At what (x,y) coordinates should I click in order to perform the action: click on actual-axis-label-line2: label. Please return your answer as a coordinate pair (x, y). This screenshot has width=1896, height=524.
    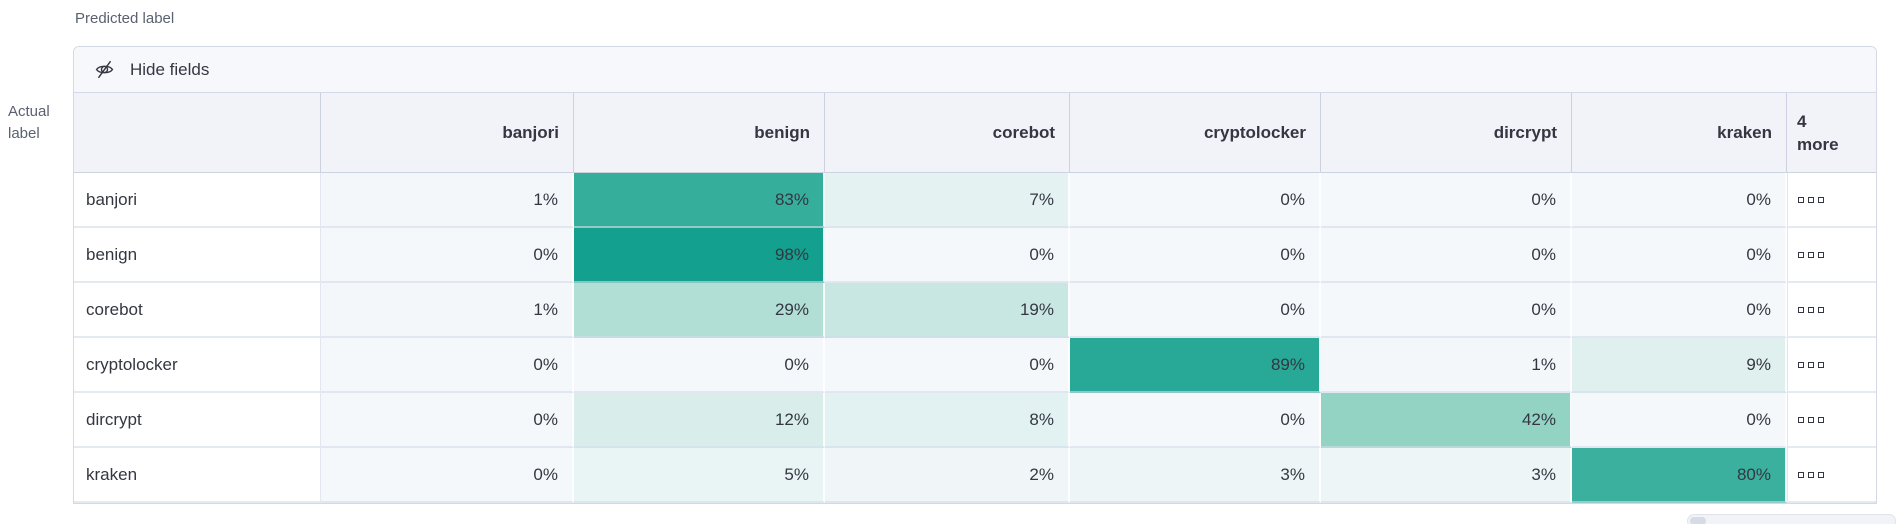
    Looking at the image, I should click on (24, 133).